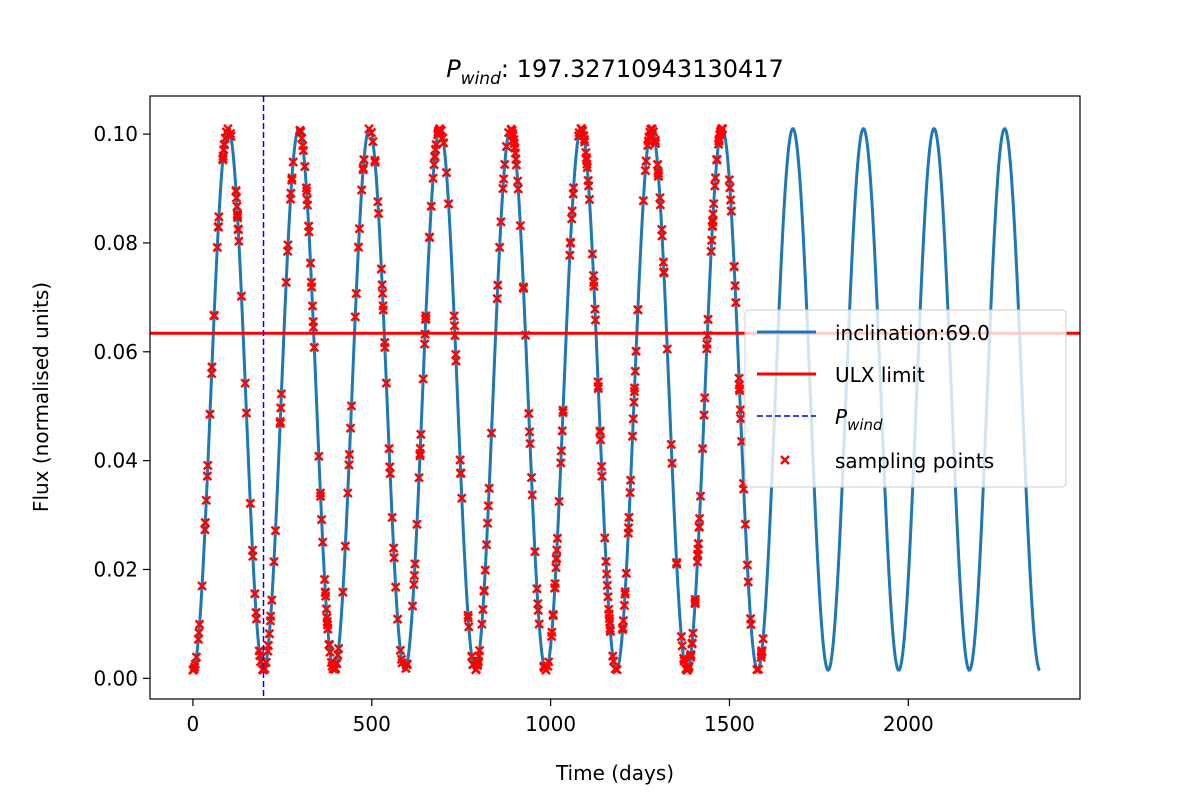 The image size is (1200, 800). What do you see at coordinates (908, 724) in the screenshot?
I see `x-tick-label: 2000` at bounding box center [908, 724].